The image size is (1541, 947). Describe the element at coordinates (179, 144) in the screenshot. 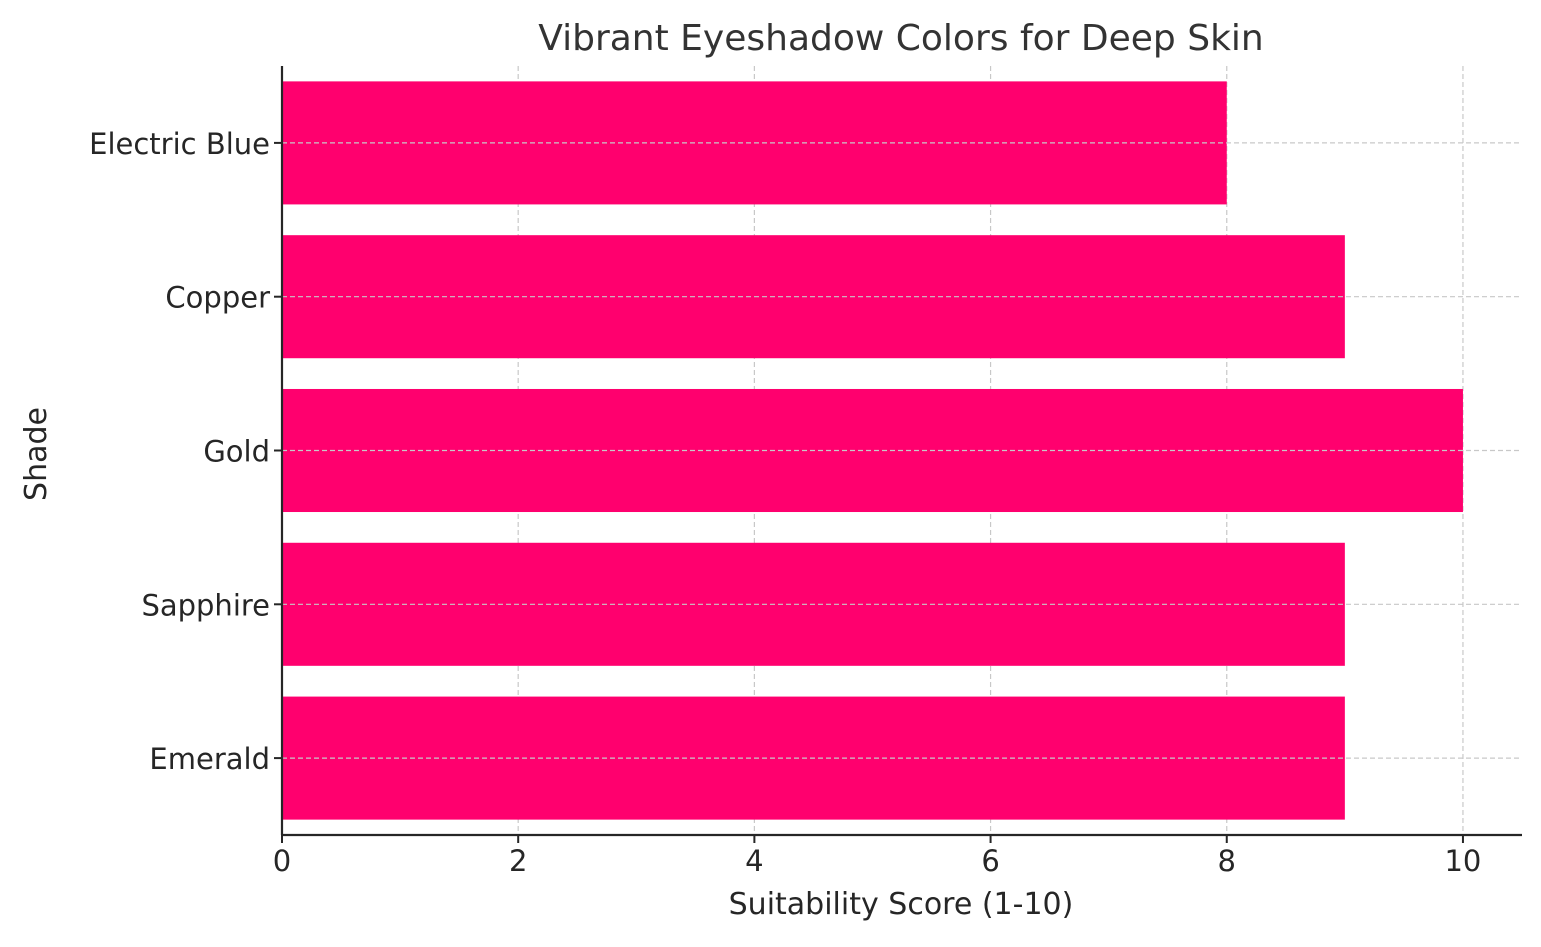

I see `y-tick-label: Electric Blue` at that location.